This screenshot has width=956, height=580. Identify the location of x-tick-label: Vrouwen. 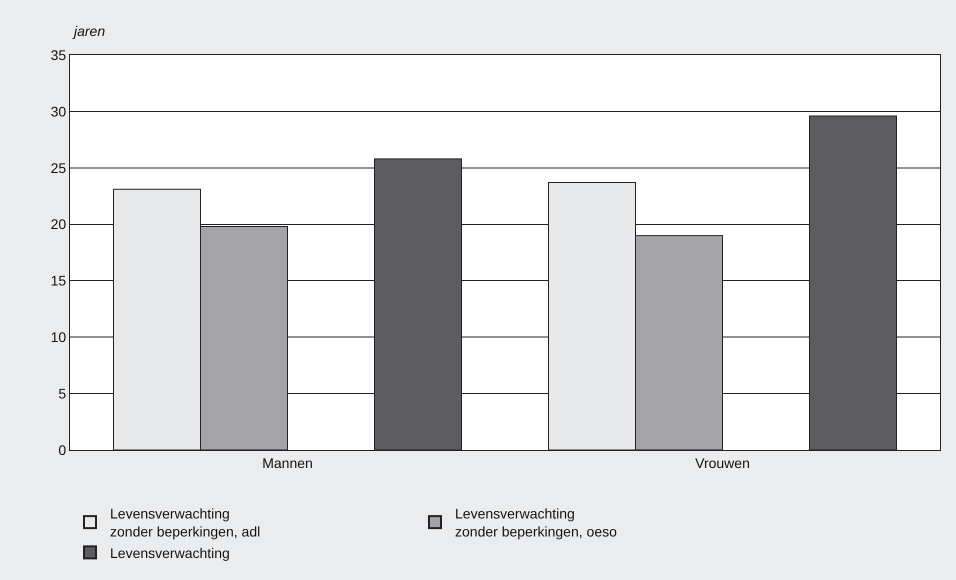
(722, 462).